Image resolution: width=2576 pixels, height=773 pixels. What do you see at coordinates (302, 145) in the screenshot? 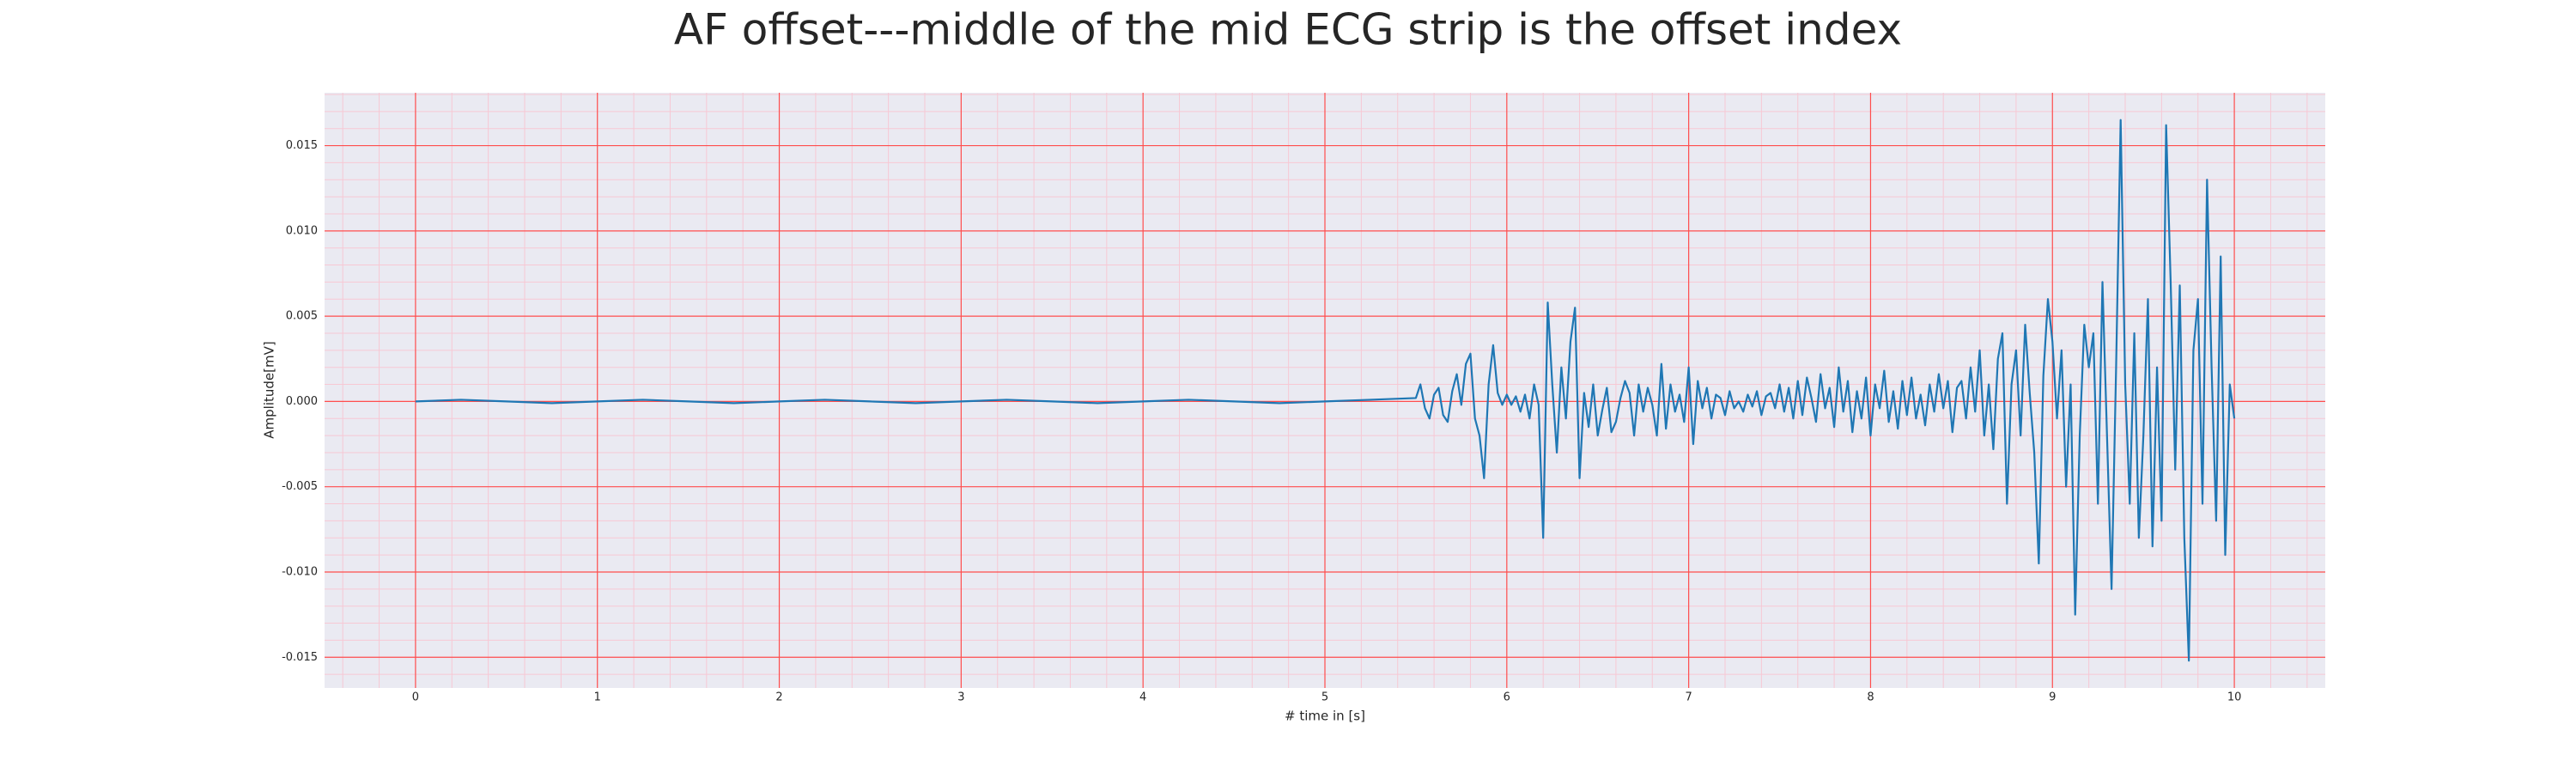
I see `y-tick-label: 0.015` at bounding box center [302, 145].